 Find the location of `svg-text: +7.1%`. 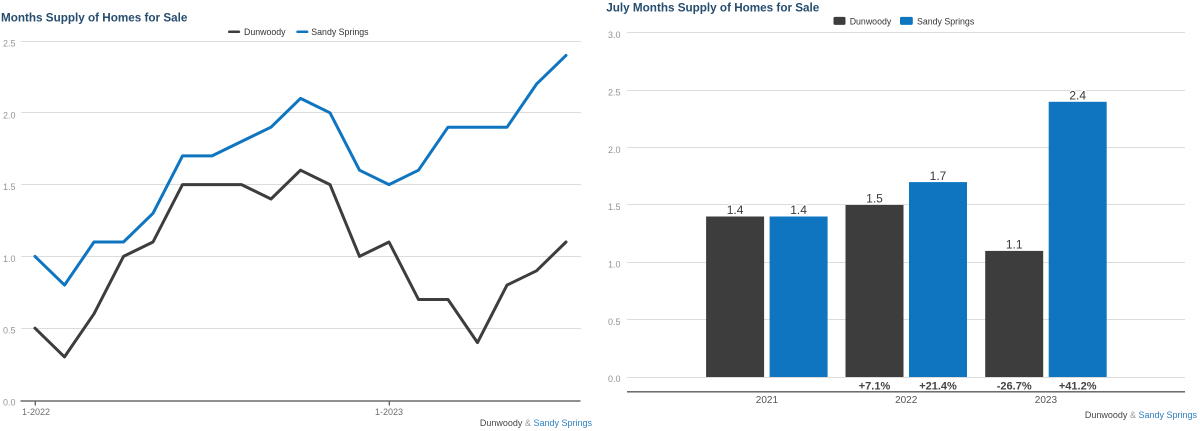

svg-text: +7.1% is located at coordinates (875, 386).